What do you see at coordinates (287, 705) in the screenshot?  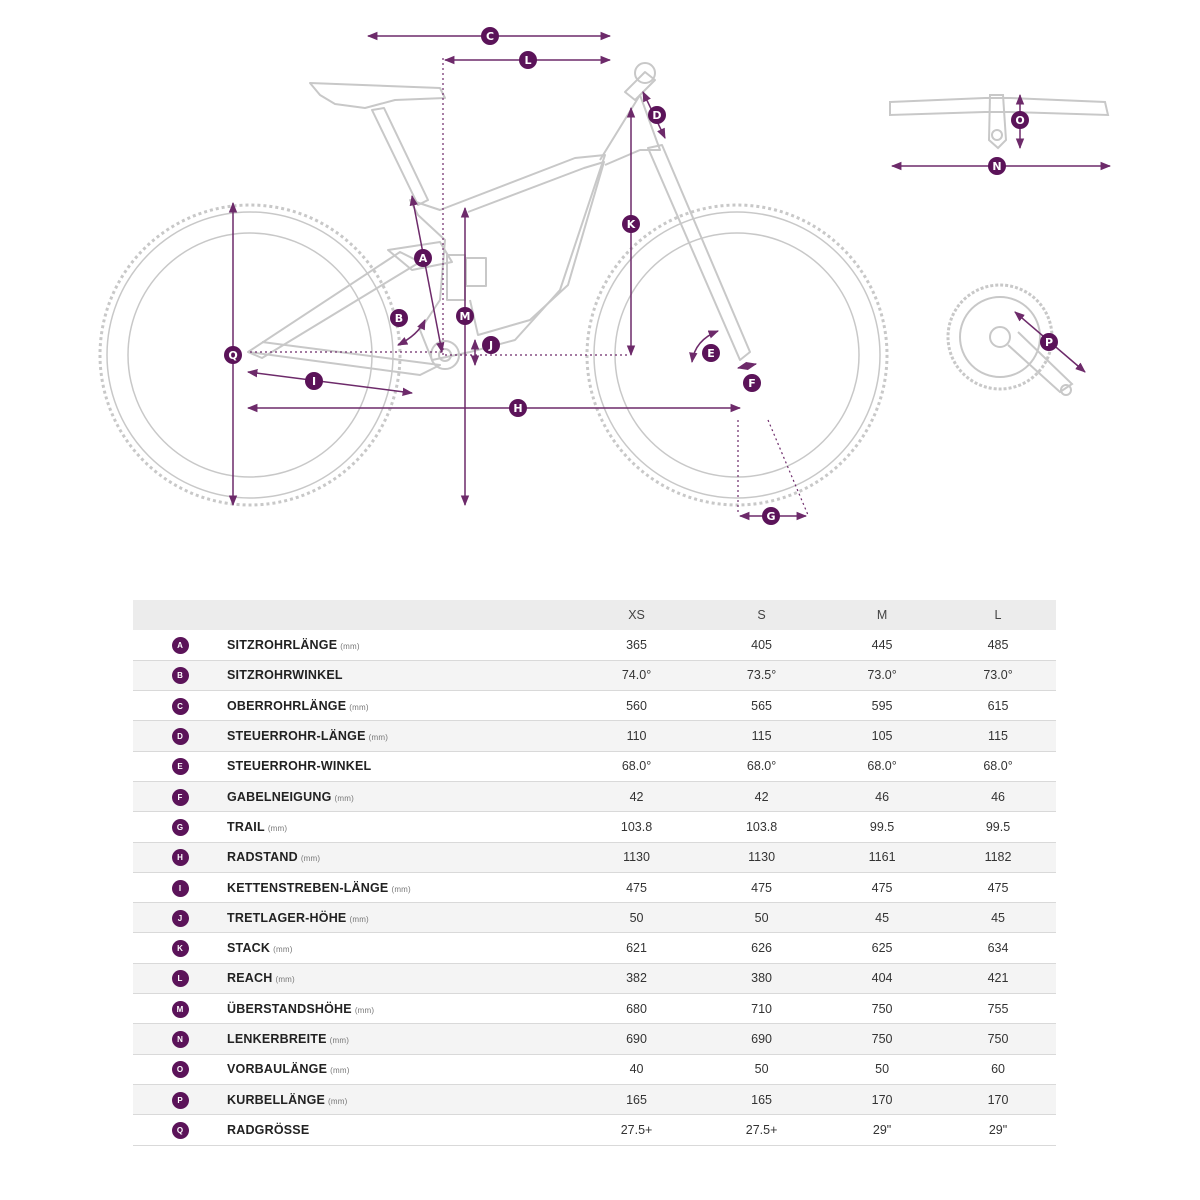 I see `dimension-label: OBERROHRLÄNGE` at bounding box center [287, 705].